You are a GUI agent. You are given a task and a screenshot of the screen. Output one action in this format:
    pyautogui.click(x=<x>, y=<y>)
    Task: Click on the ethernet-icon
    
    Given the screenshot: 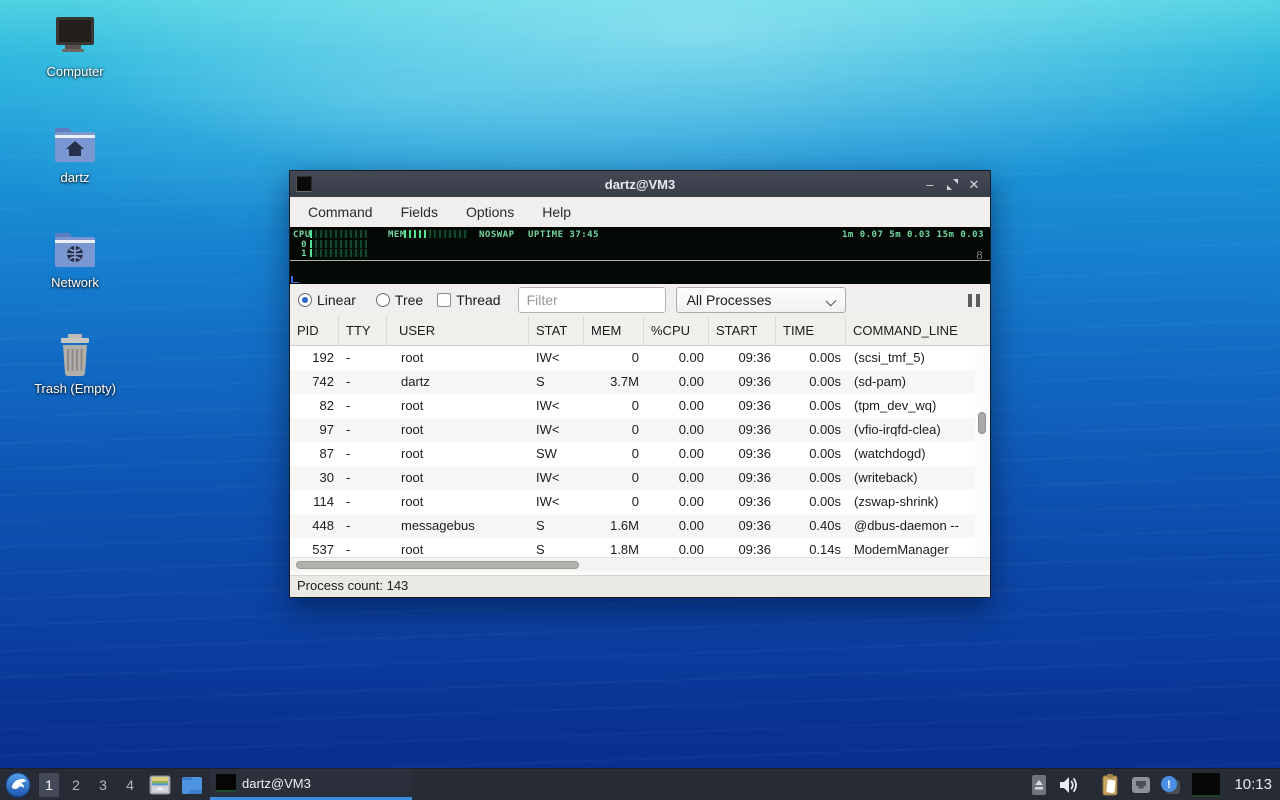 What is the action you would take?
    pyautogui.click(x=1141, y=784)
    